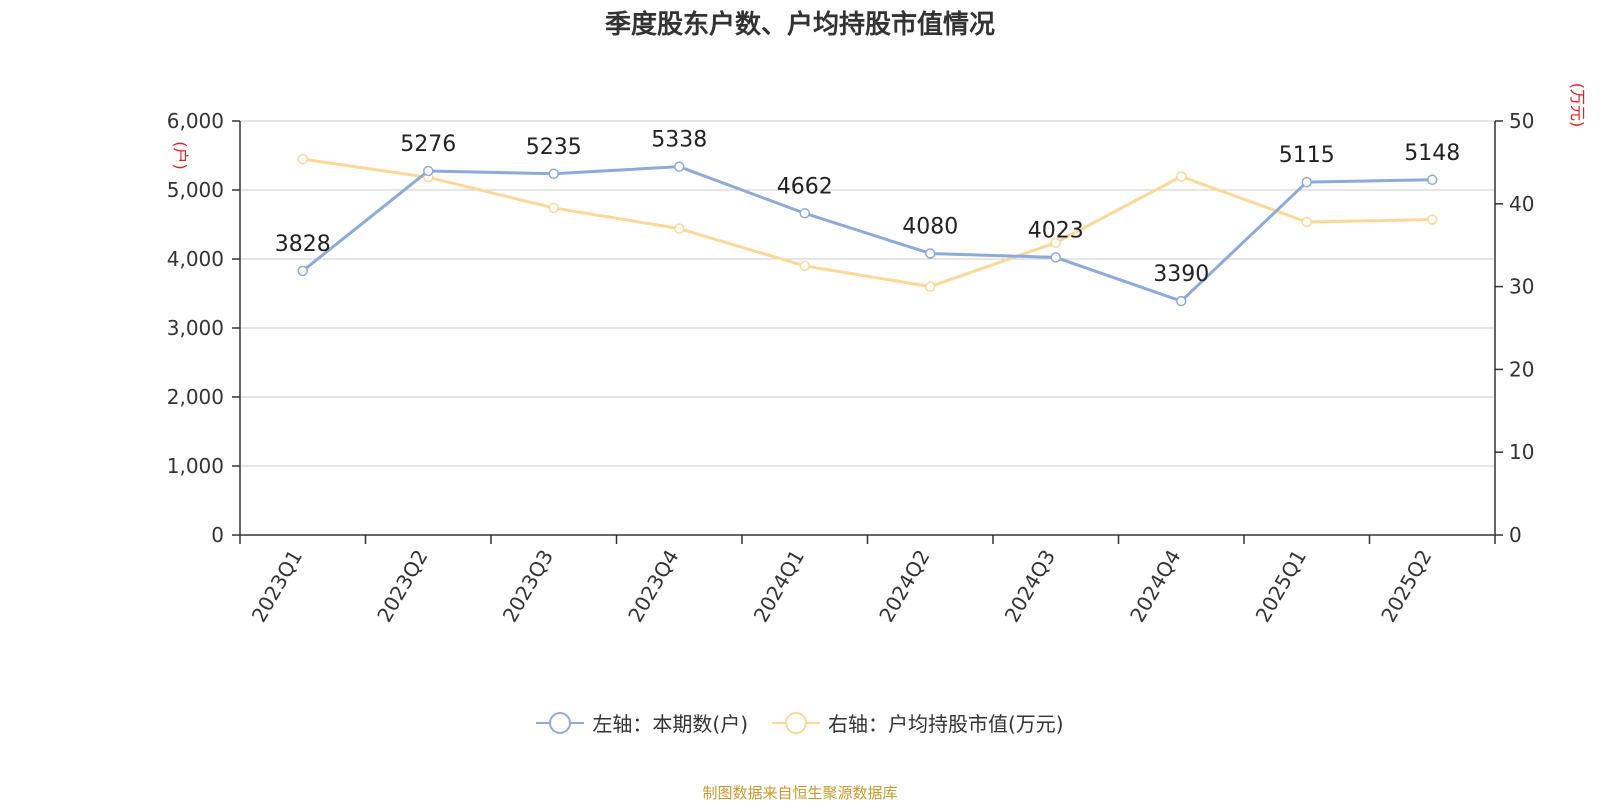 The image size is (1600, 803). I want to click on legend-item-households: 左轴：本期数(户), so click(642, 722).